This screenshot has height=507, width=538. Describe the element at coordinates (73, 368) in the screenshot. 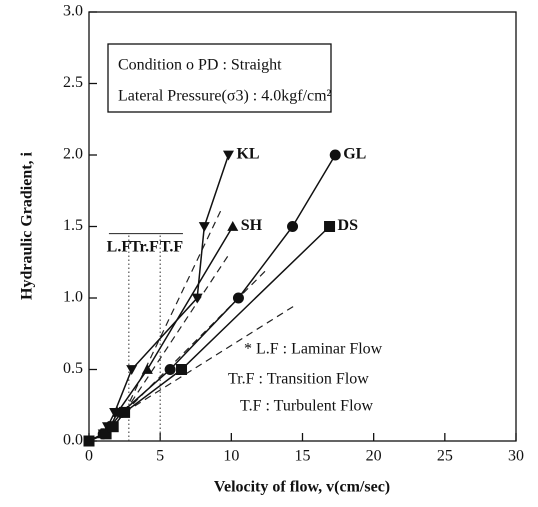

I see `y-tick-label: 0.5` at that location.